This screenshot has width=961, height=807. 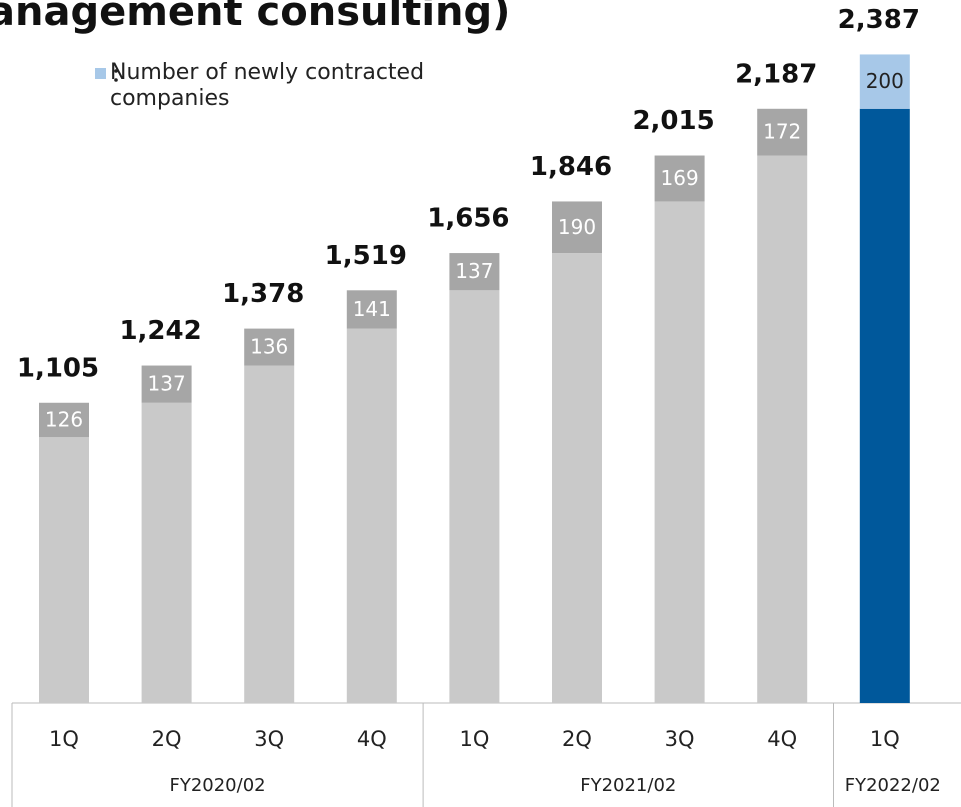 I want to click on total-label: 1,105, so click(x=58, y=368).